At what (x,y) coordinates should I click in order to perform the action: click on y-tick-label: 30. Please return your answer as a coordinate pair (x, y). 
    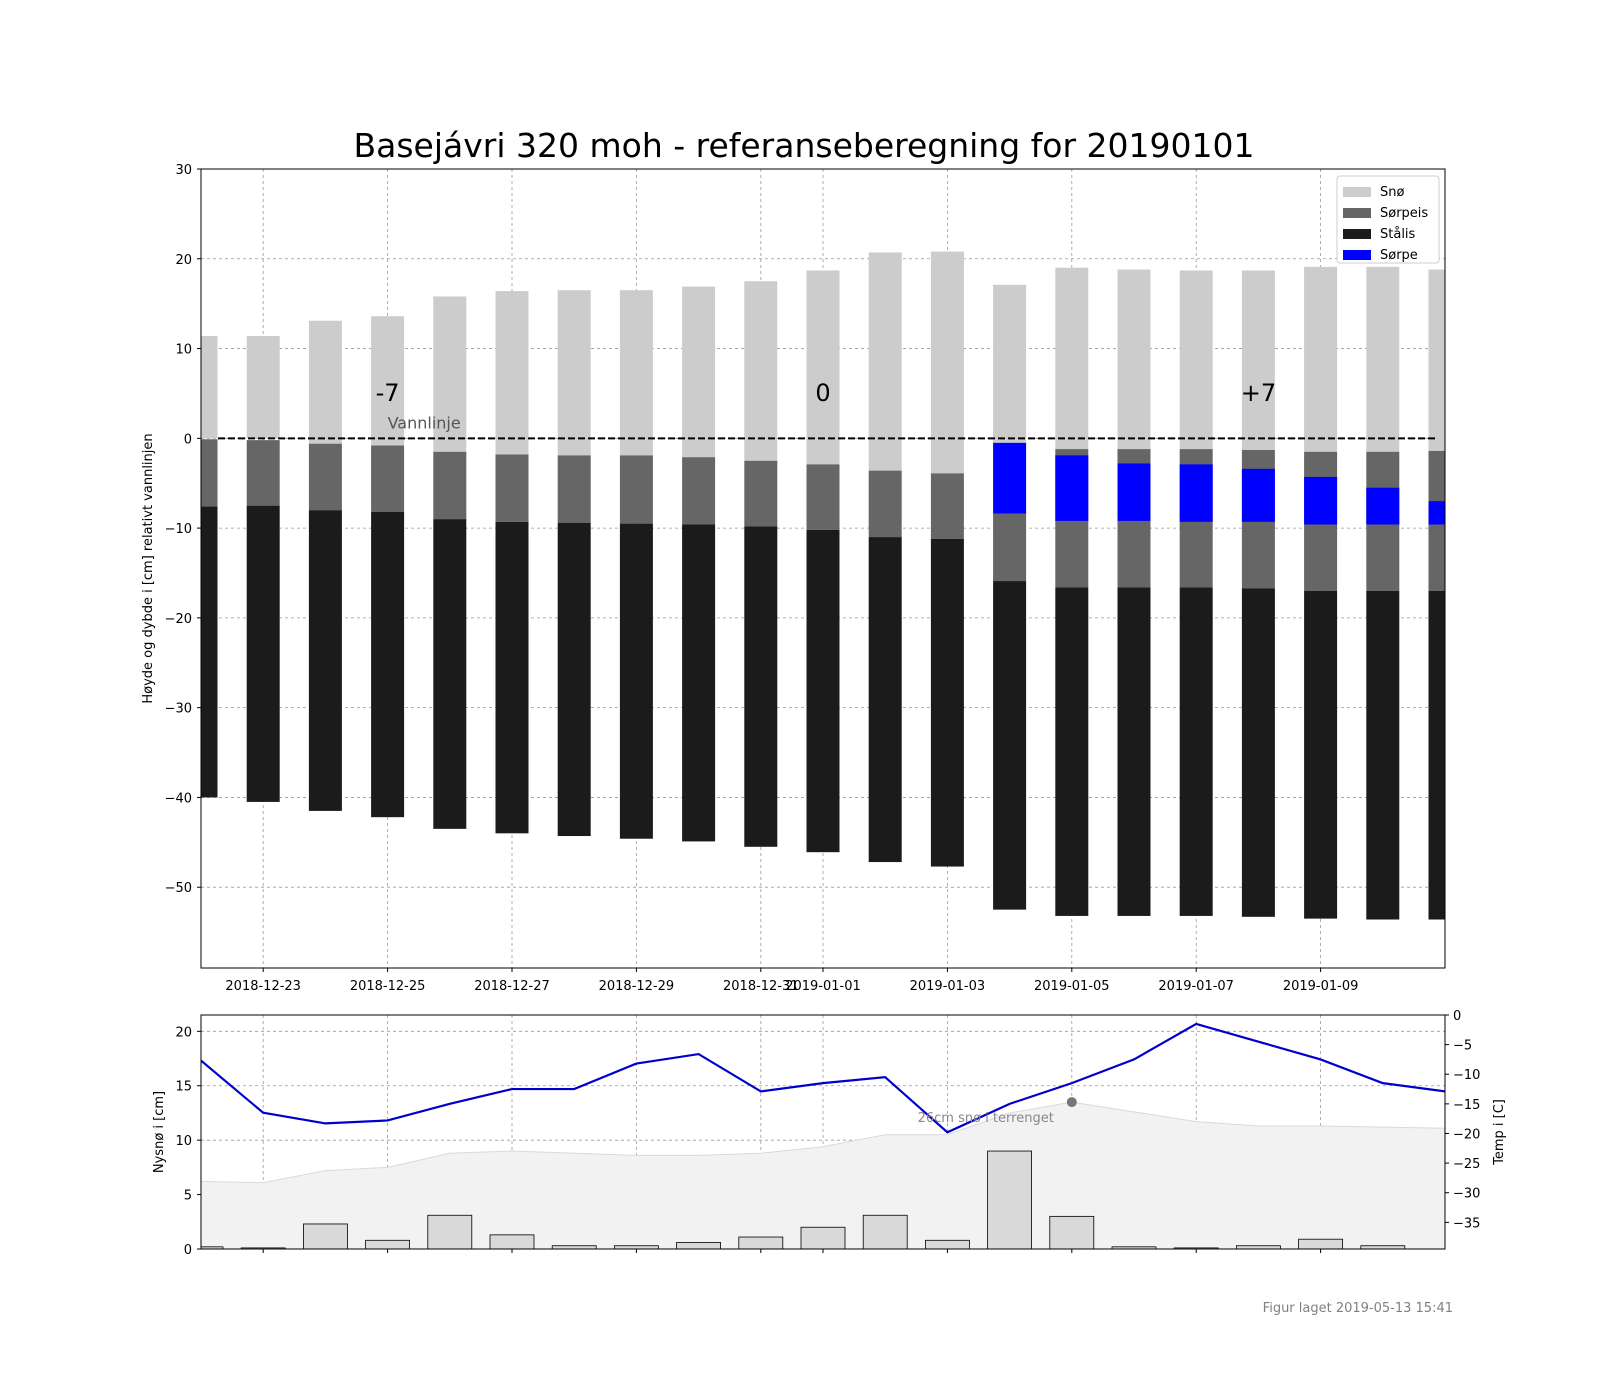
    Looking at the image, I should click on (183, 170).